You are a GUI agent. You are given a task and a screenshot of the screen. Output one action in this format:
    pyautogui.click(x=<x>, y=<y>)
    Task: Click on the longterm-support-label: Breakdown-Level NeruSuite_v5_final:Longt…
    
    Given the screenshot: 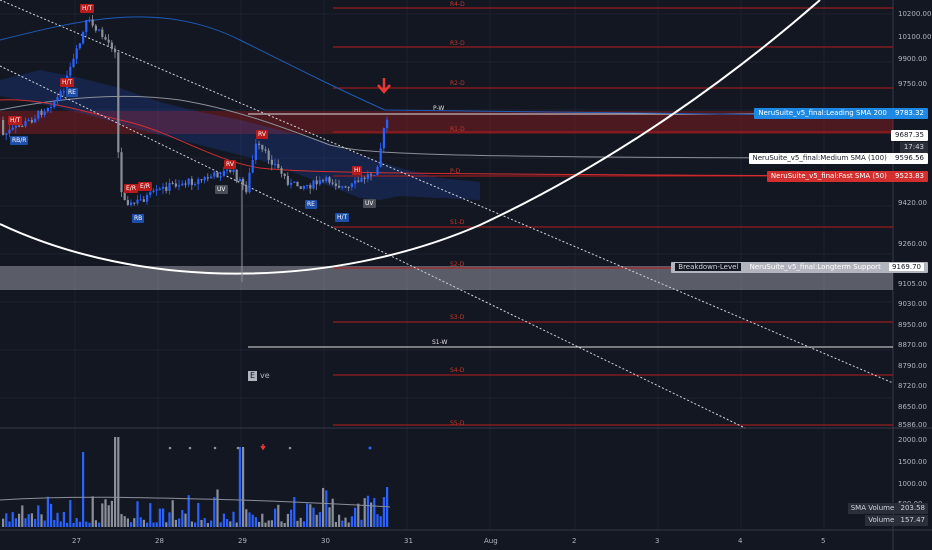 What is the action you would take?
    pyautogui.click(x=799, y=267)
    